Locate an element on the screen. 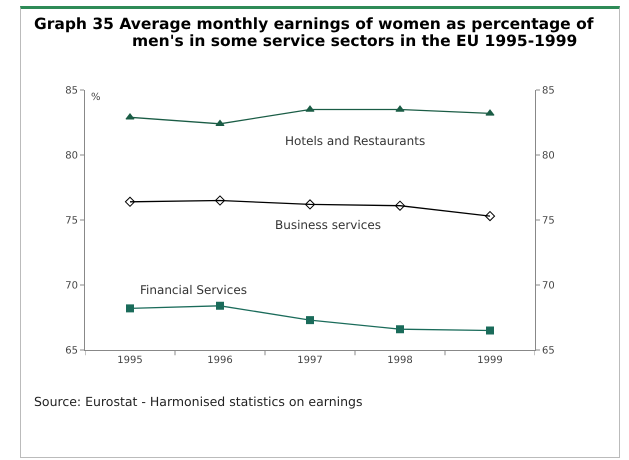  series-label: Hotels and Restaurants is located at coordinates (355, 141).